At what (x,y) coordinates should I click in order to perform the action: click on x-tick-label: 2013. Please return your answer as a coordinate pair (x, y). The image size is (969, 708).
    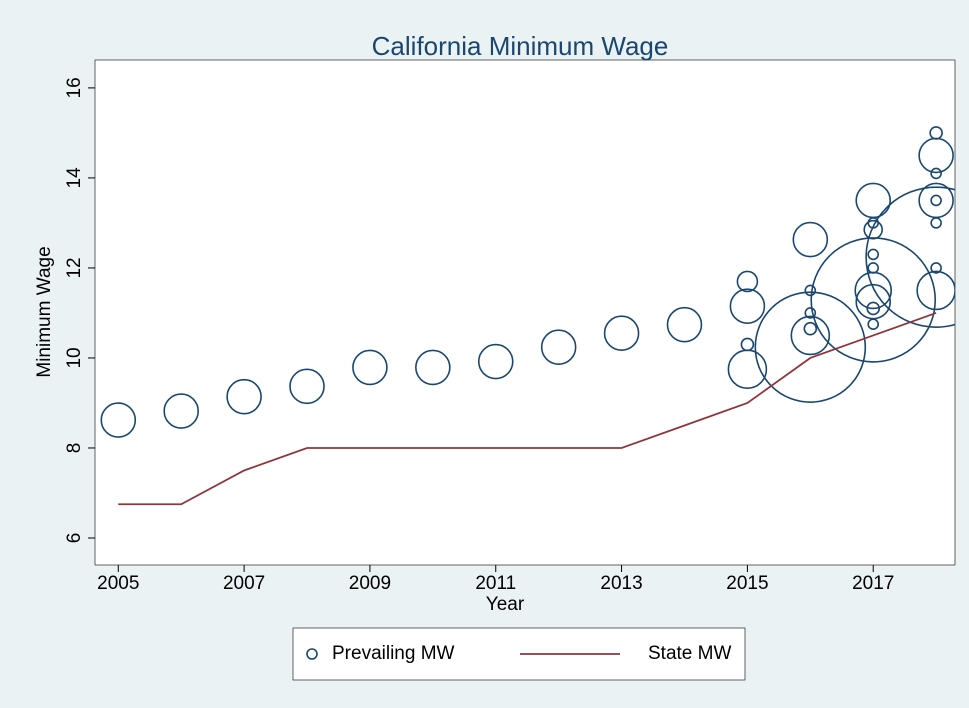
    Looking at the image, I should click on (621, 583).